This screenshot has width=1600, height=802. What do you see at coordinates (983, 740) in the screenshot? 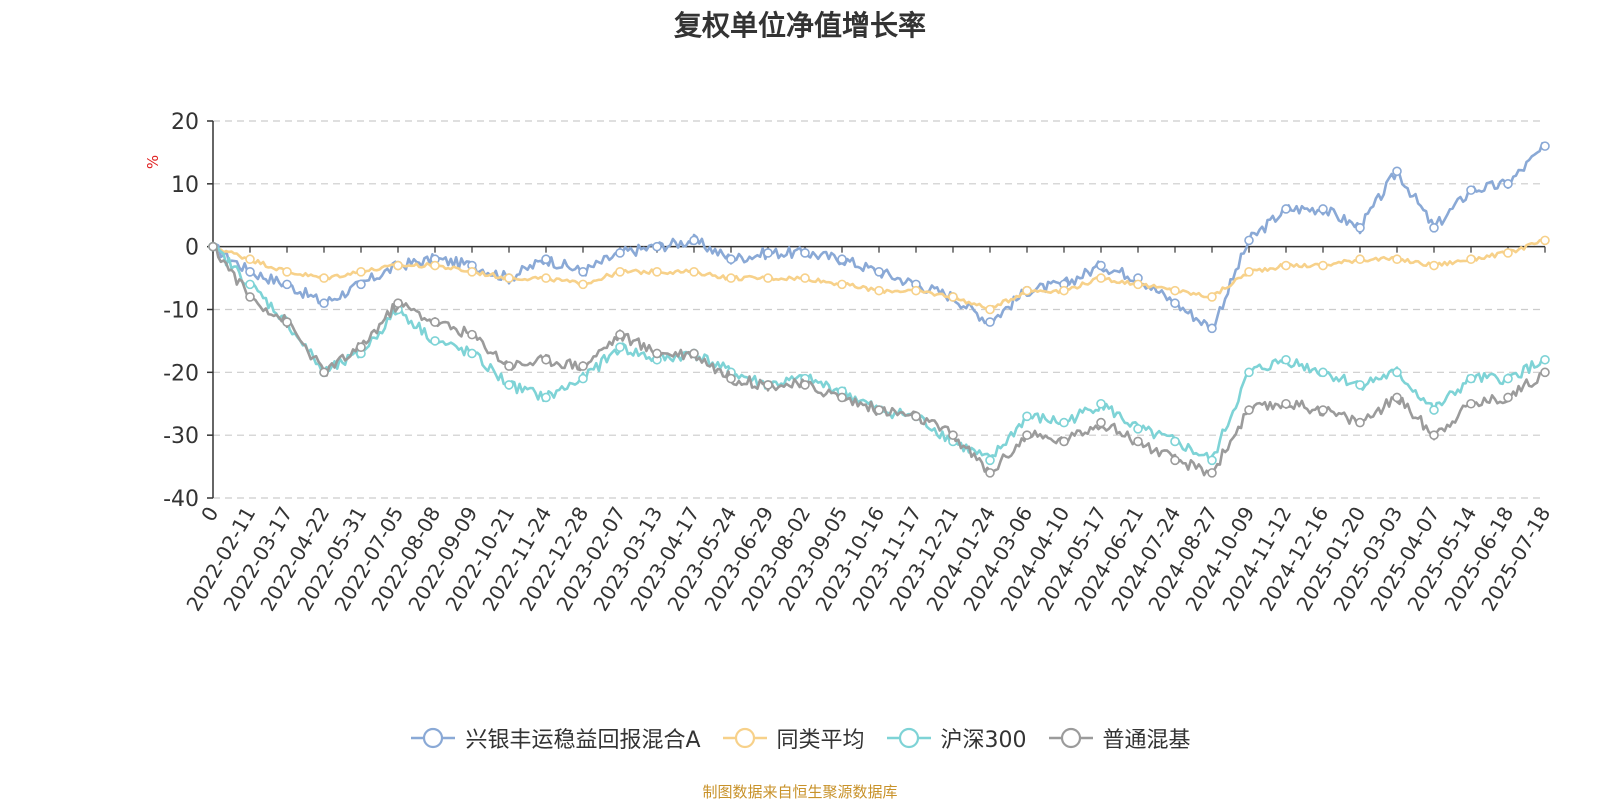
I see `legend-label: 沪深300` at bounding box center [983, 740].